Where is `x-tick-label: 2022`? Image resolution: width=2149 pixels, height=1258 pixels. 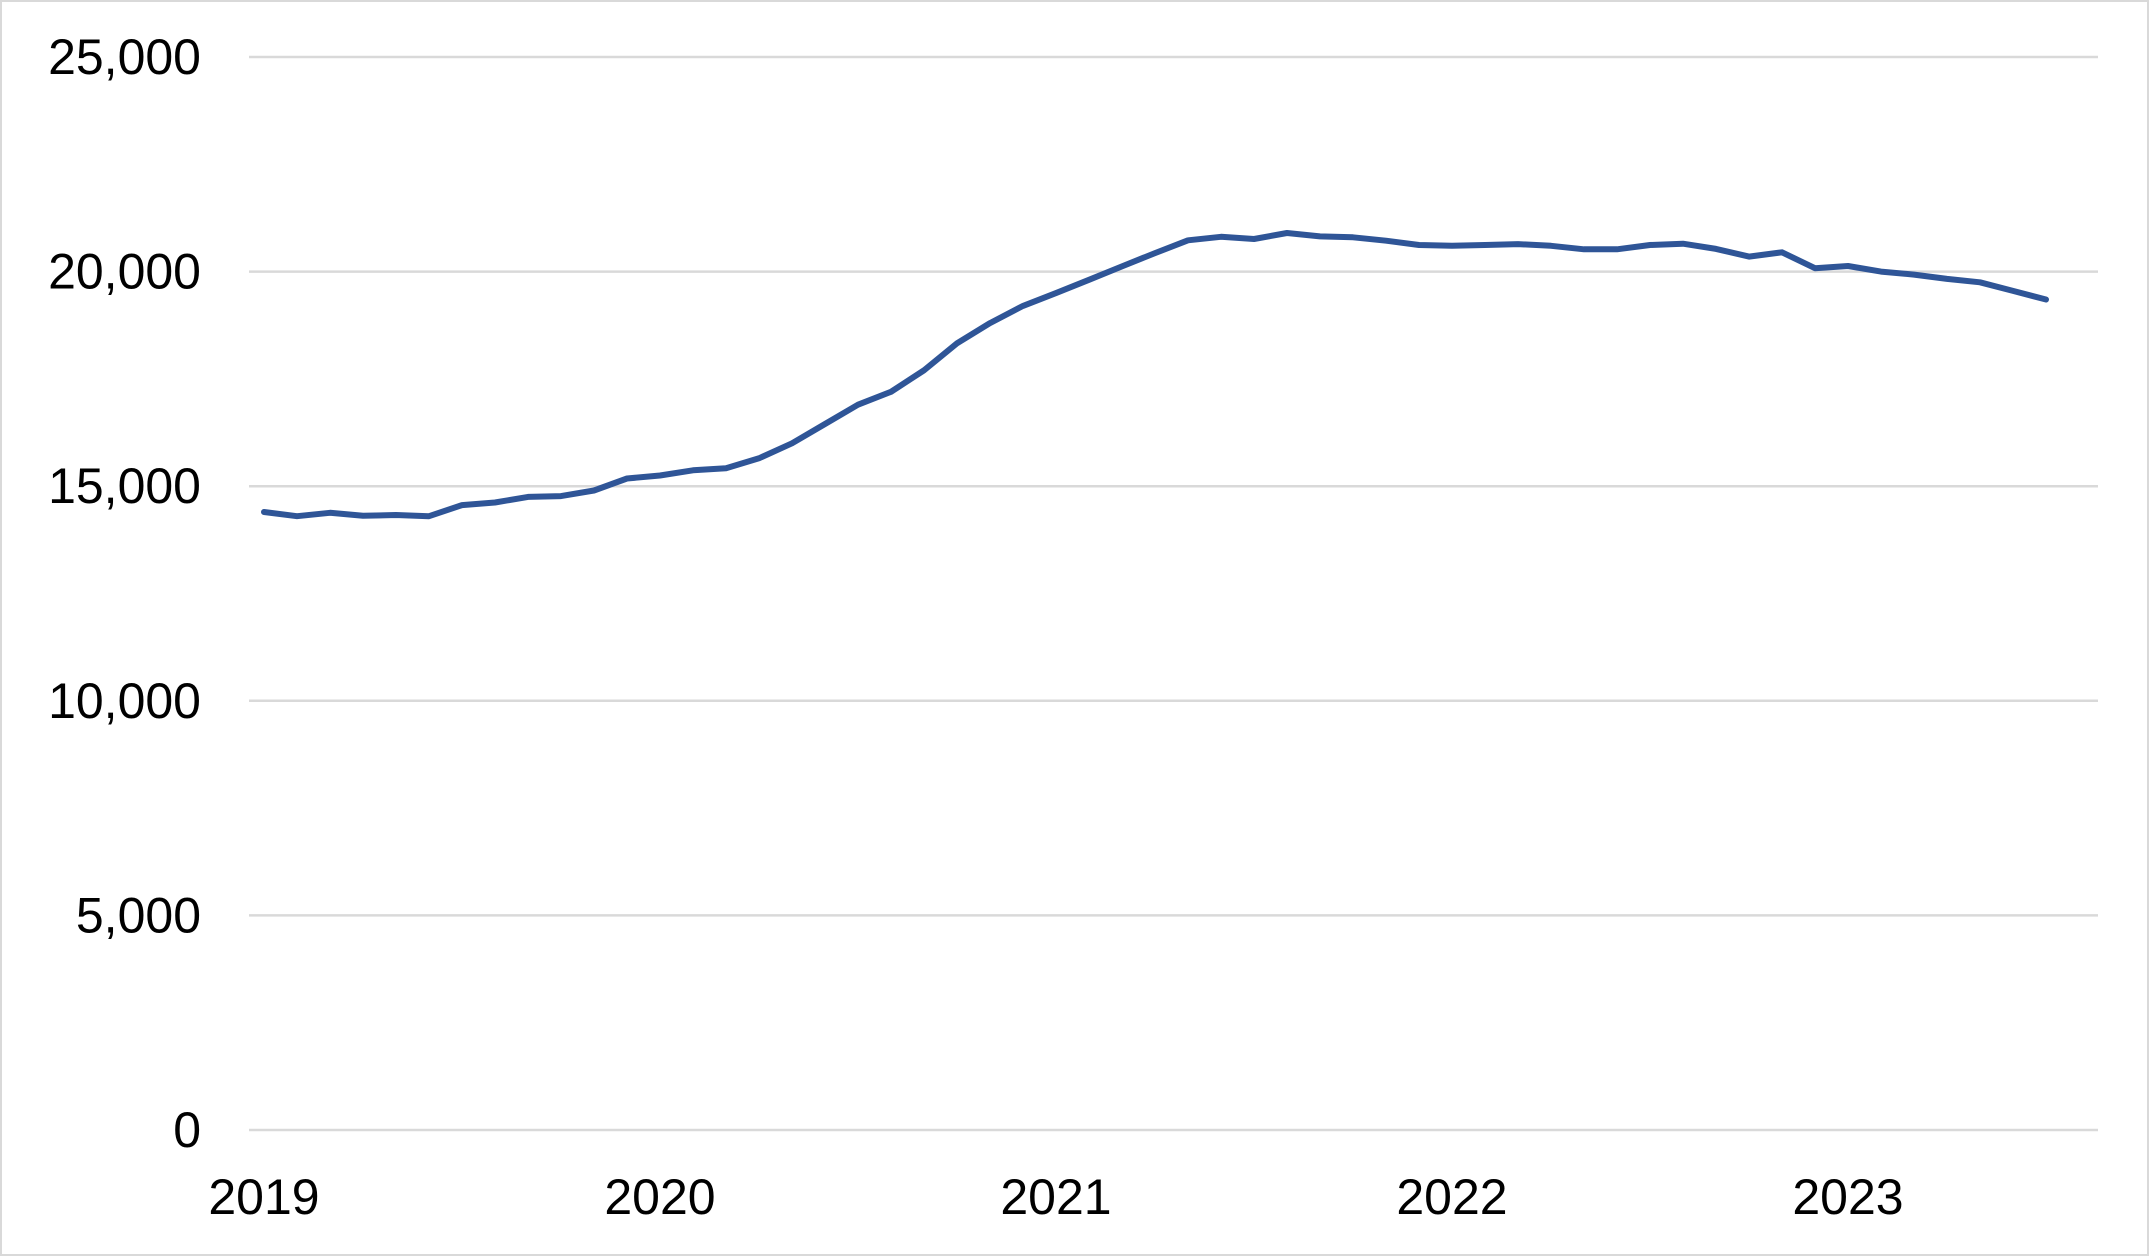
x-tick-label: 2022 is located at coordinates (1451, 1197).